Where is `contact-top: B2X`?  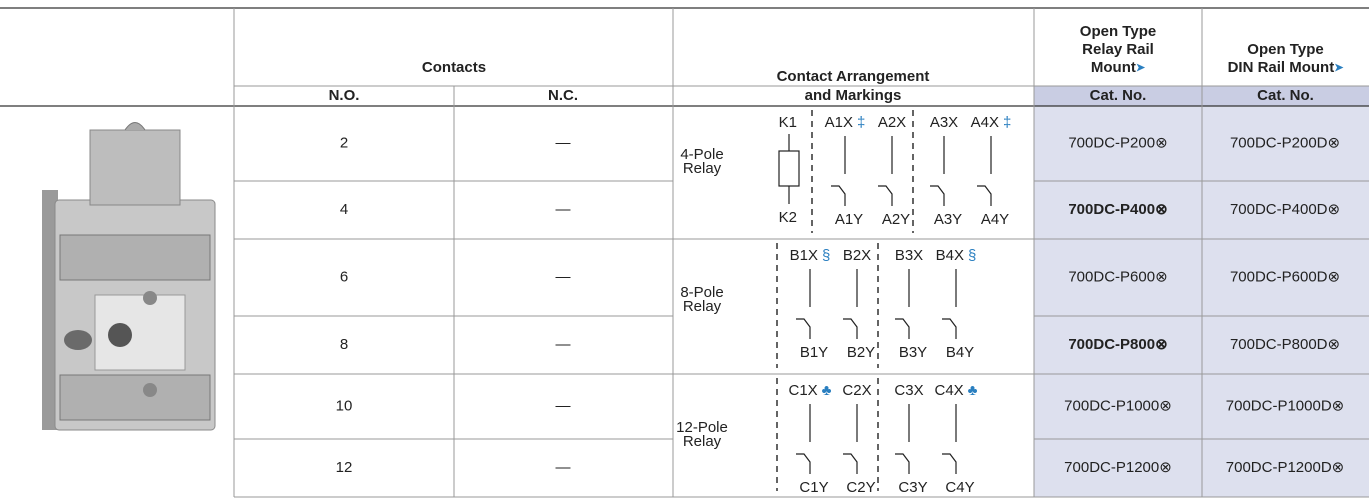
contact-top: B2X is located at coordinates (857, 255).